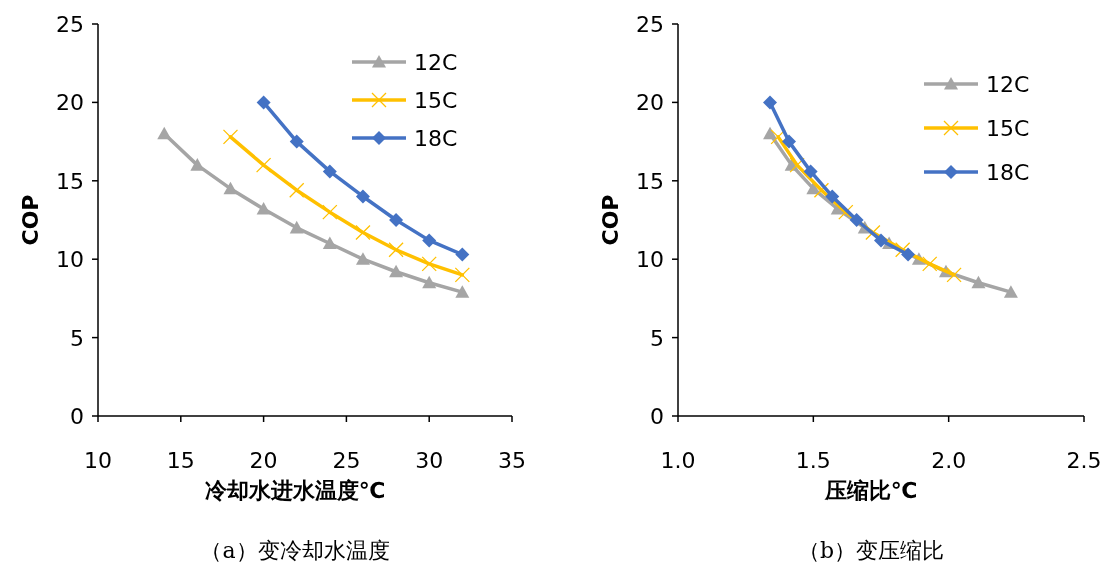  I want to click on x-tick-label: 15, so click(180, 460).